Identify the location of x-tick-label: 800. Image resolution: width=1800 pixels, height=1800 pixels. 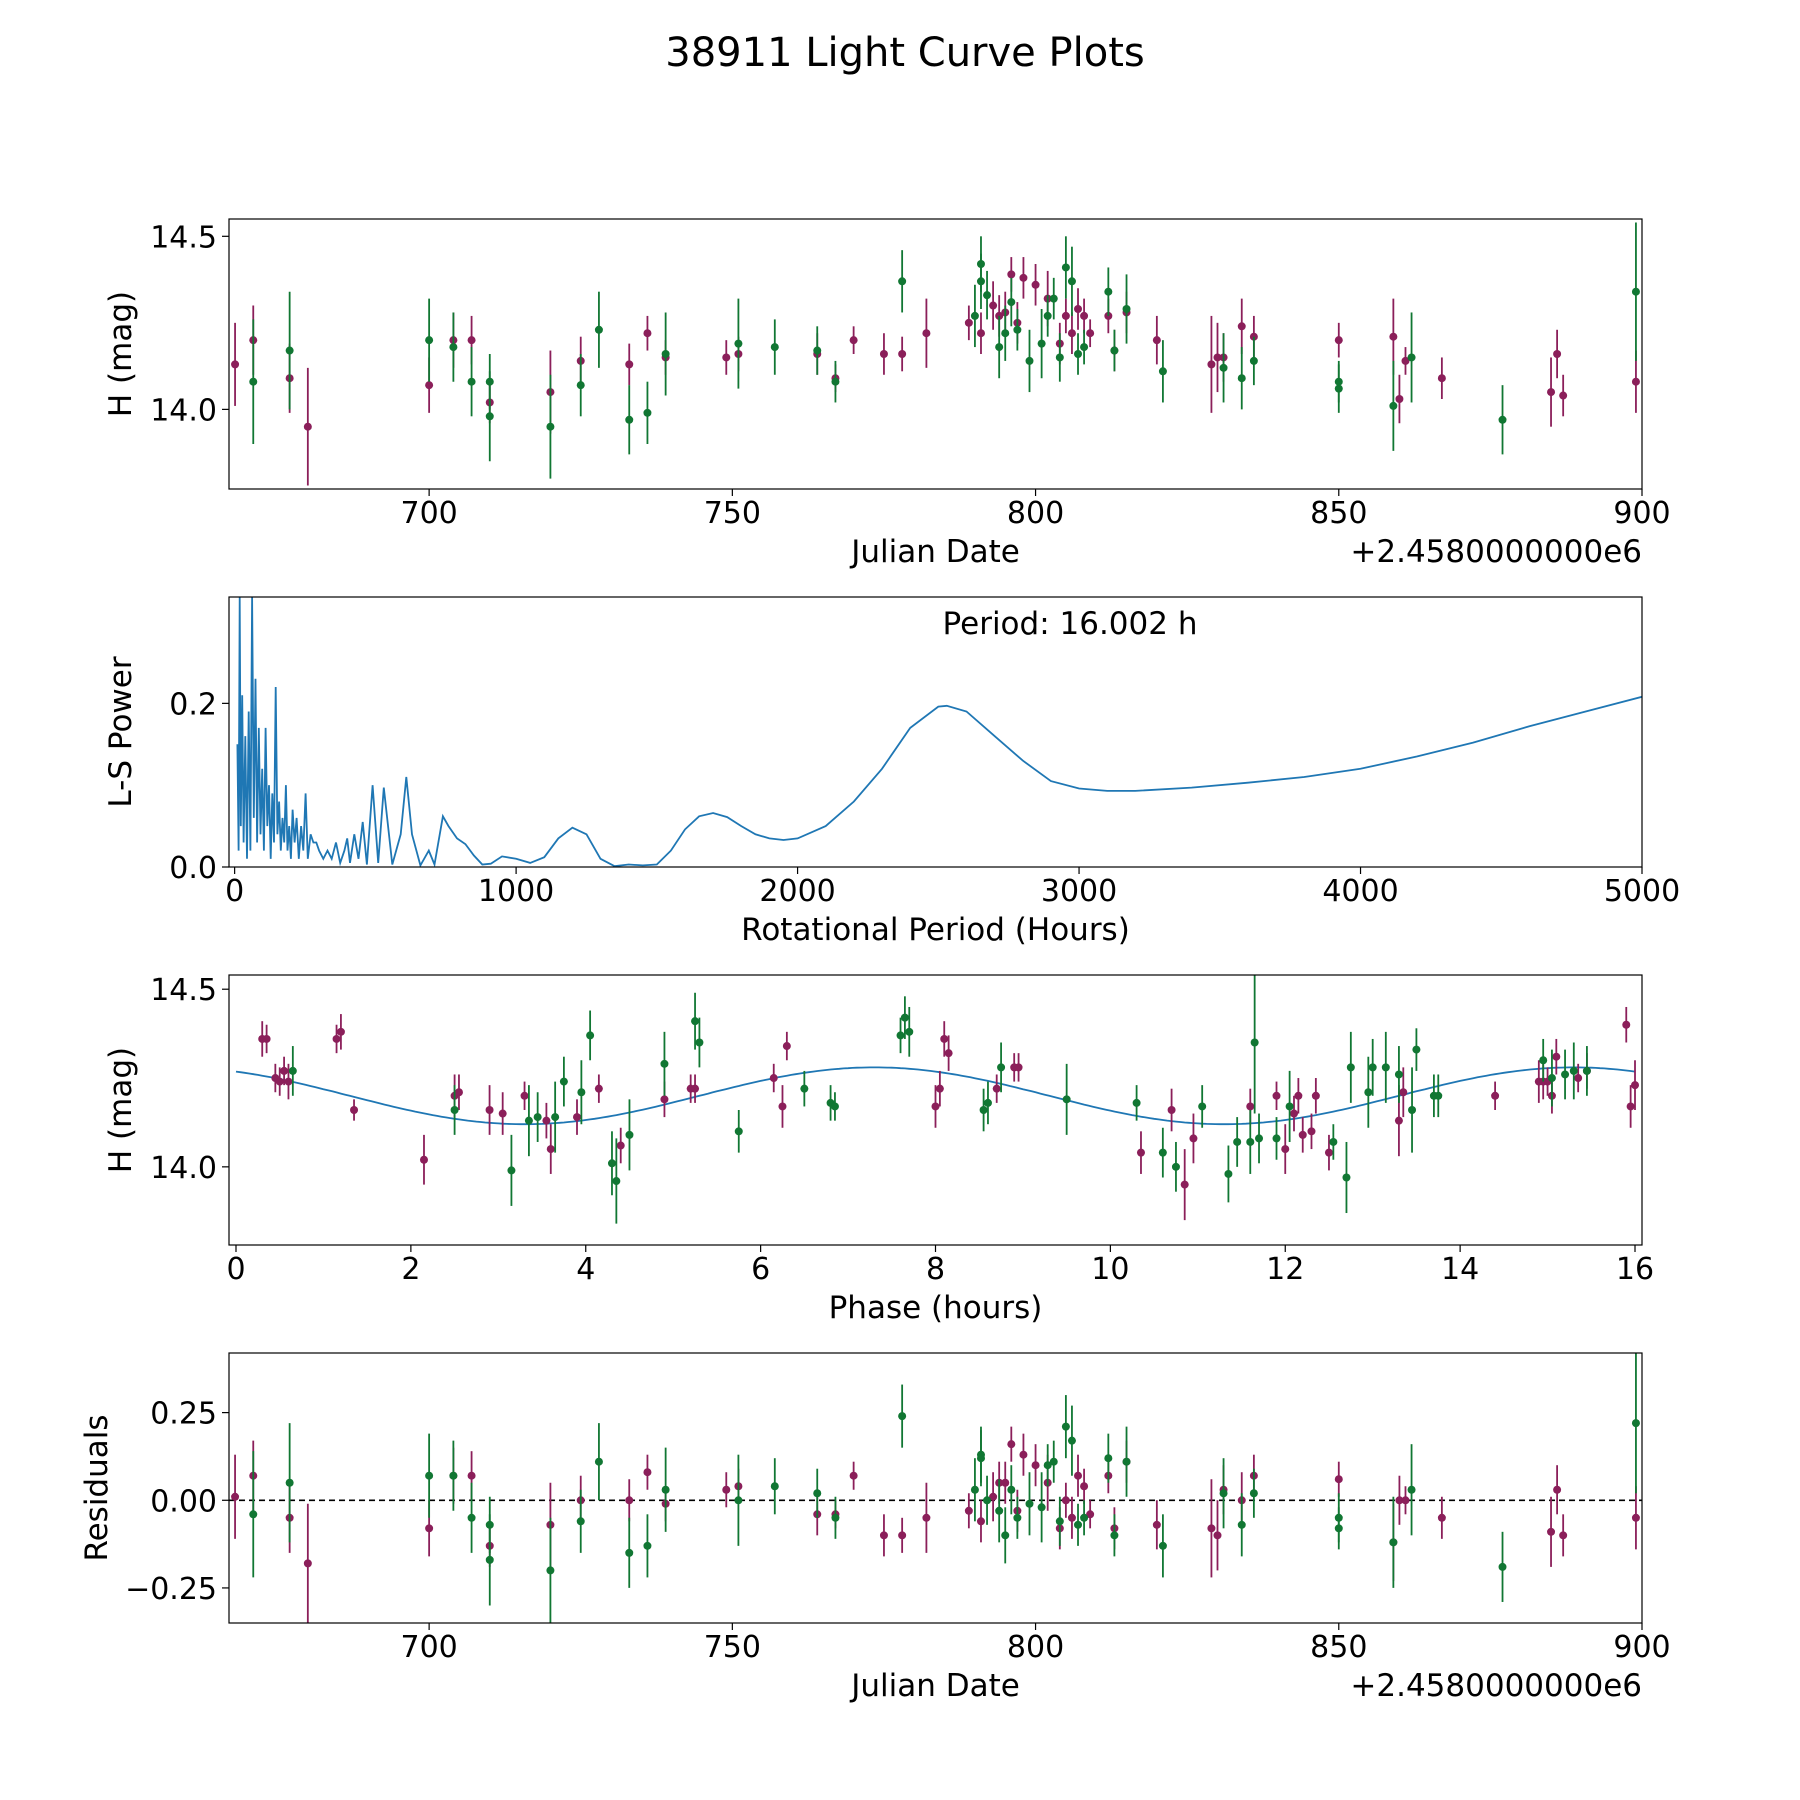
(1035, 513).